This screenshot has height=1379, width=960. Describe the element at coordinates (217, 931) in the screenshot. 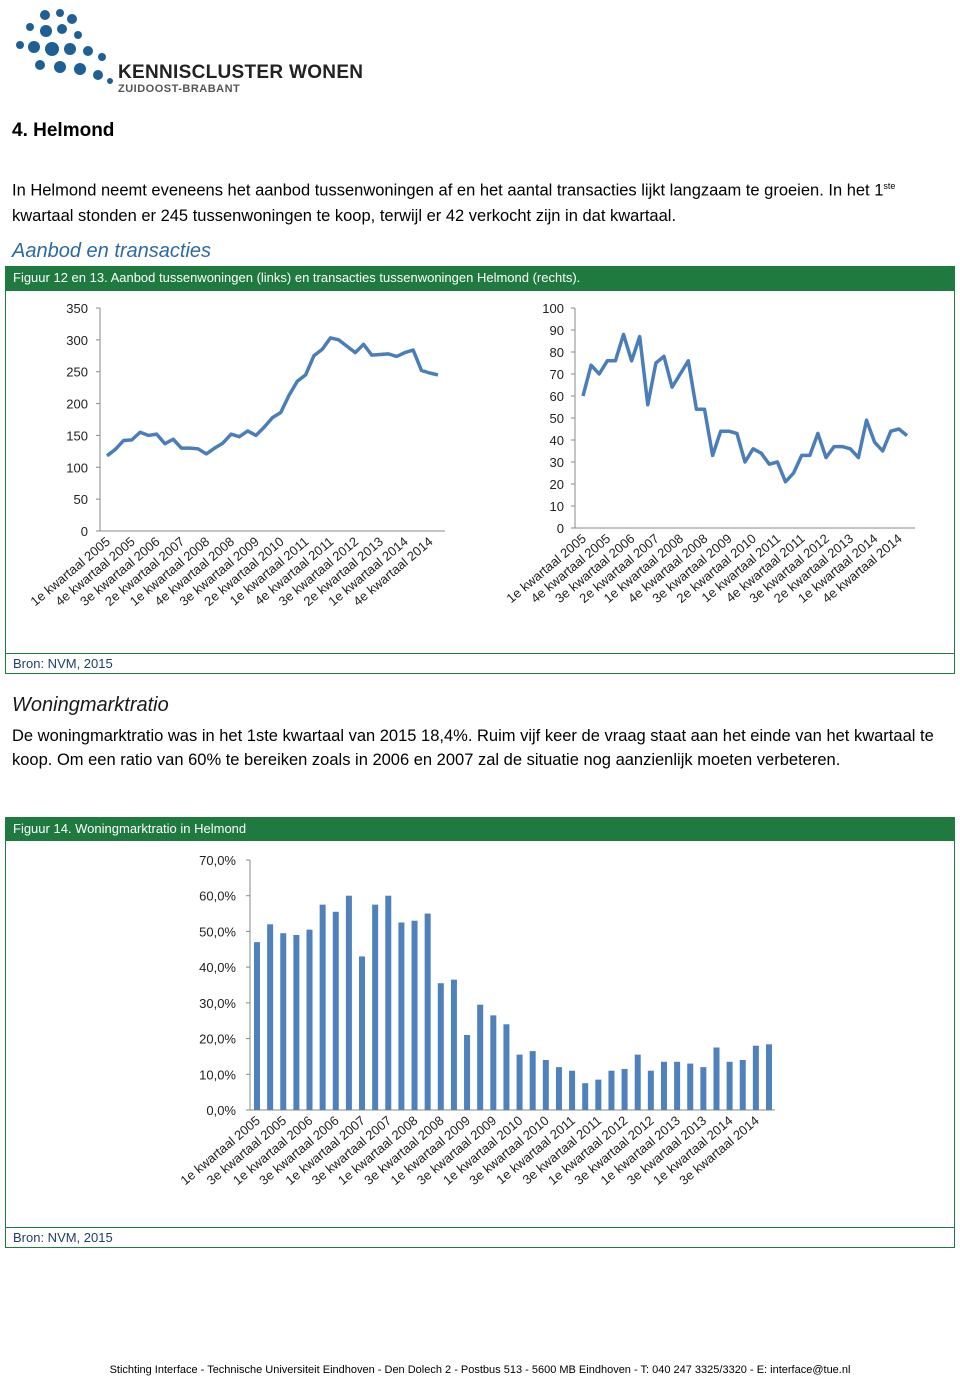

I see `y-tick-label: 50,0%` at that location.